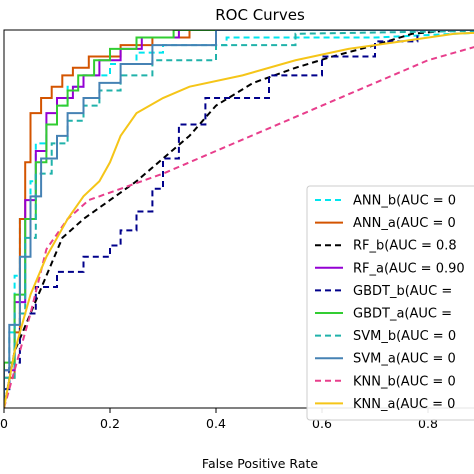 This screenshot has height=474, width=474. What do you see at coordinates (402, 314) in the screenshot?
I see `legend-entry: GBDT_a(AUC =` at bounding box center [402, 314].